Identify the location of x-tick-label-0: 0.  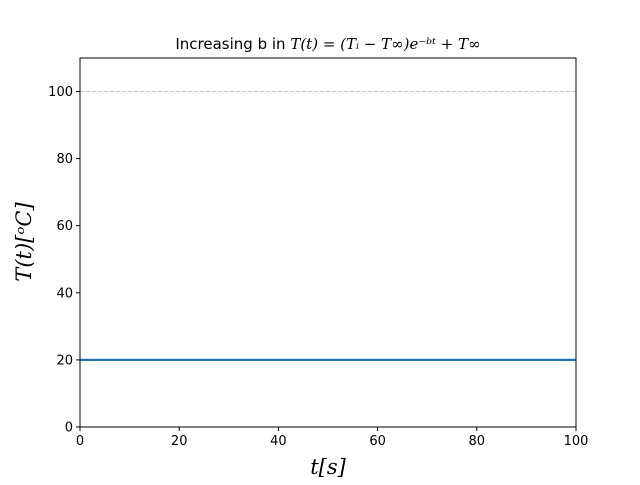
(80, 441).